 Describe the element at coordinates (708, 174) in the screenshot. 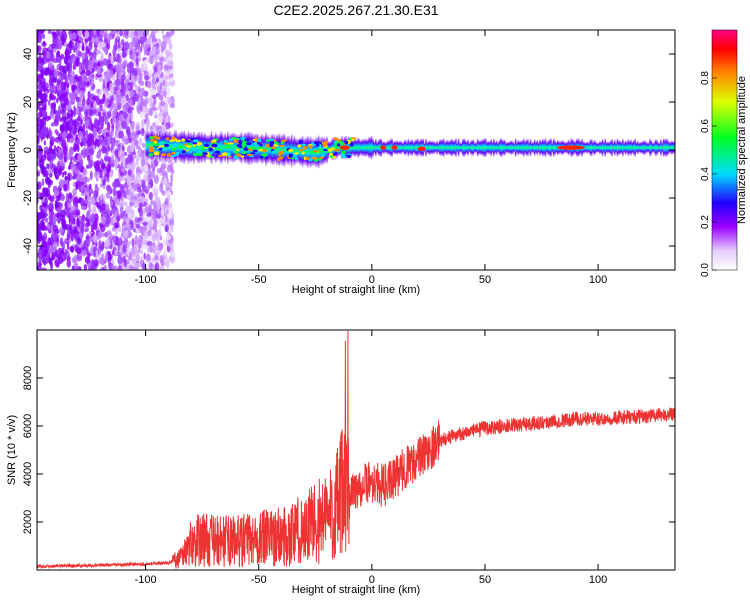

I see `colorbar-ticks: 0.0 0.2 0.4 0.6 0.8` at that location.